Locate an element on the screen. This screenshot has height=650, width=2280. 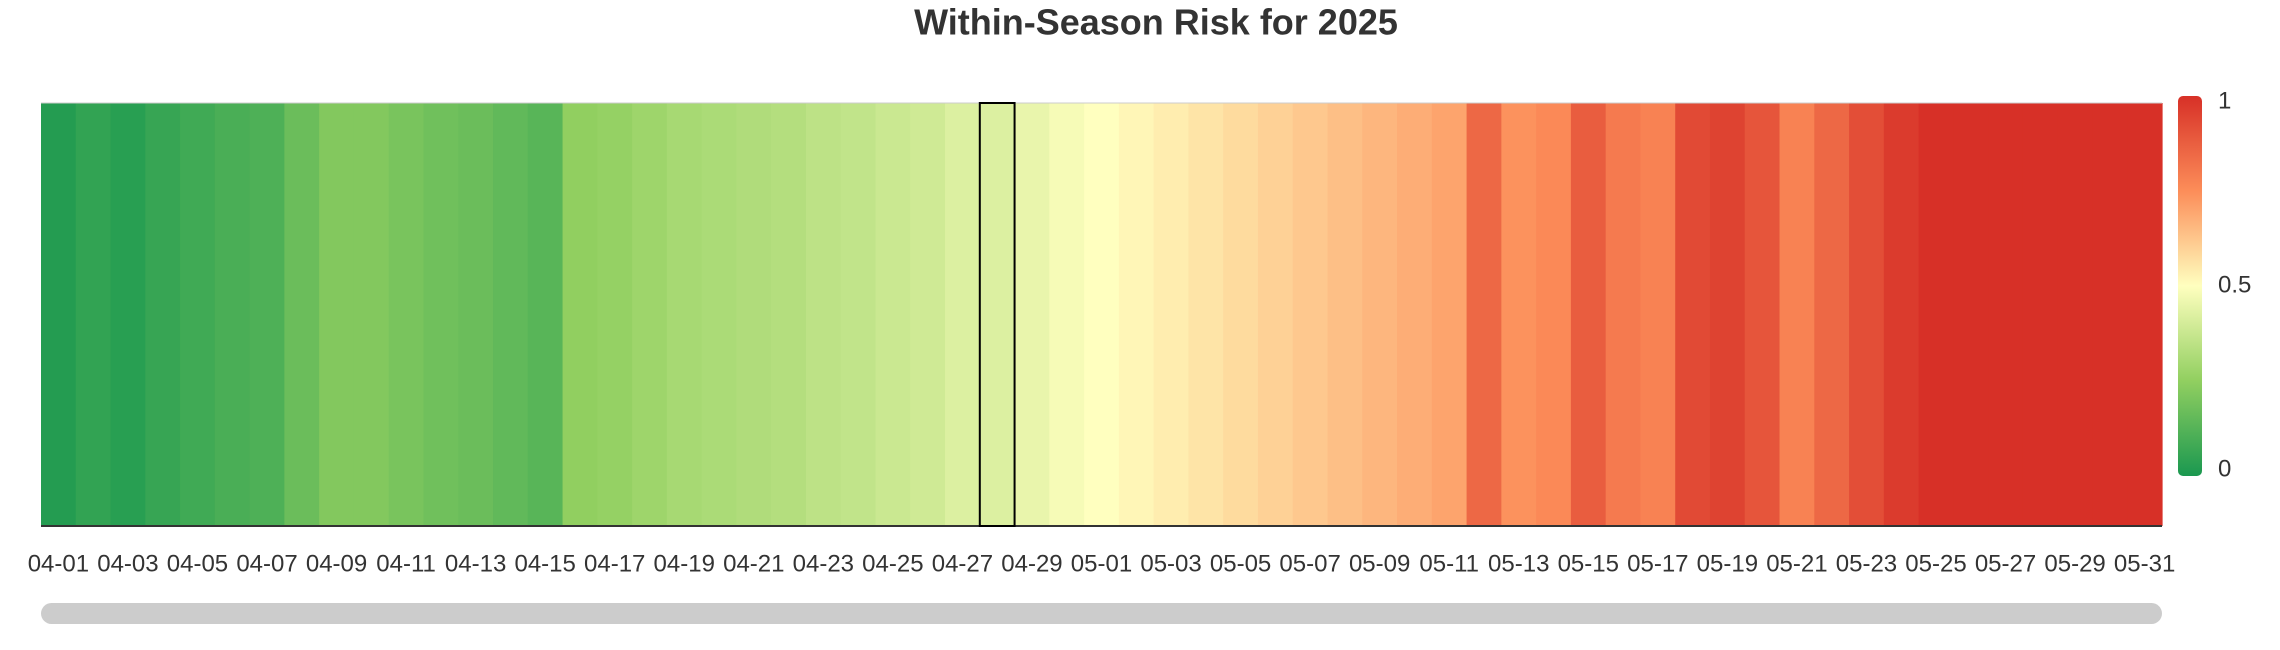
x-tick-label: 04-13 is located at coordinates (475, 563).